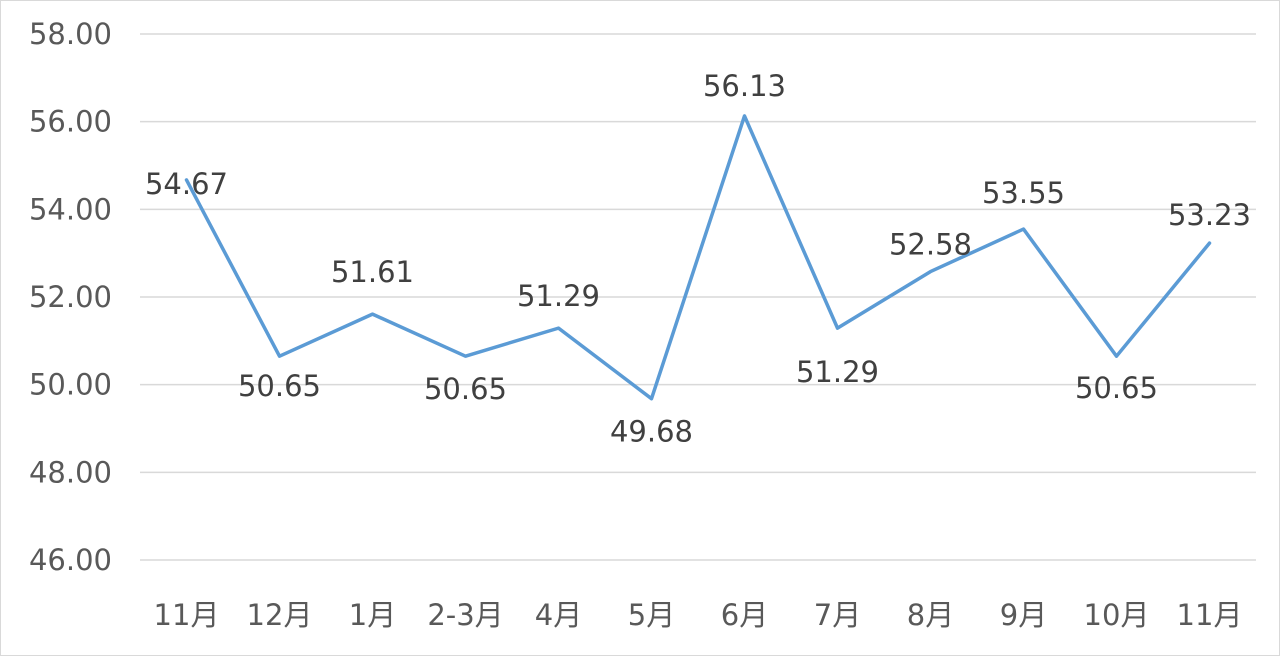 This screenshot has height=656, width=1280. Describe the element at coordinates (186, 184) in the screenshot. I see `data-label: 54.67` at that location.